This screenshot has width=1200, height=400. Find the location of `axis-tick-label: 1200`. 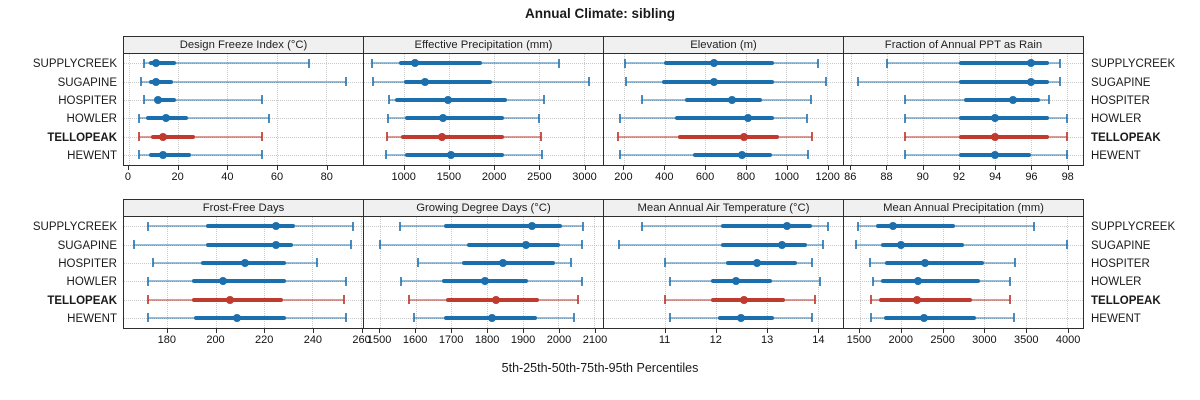

axis-tick-label: 1200 is located at coordinates (827, 177).